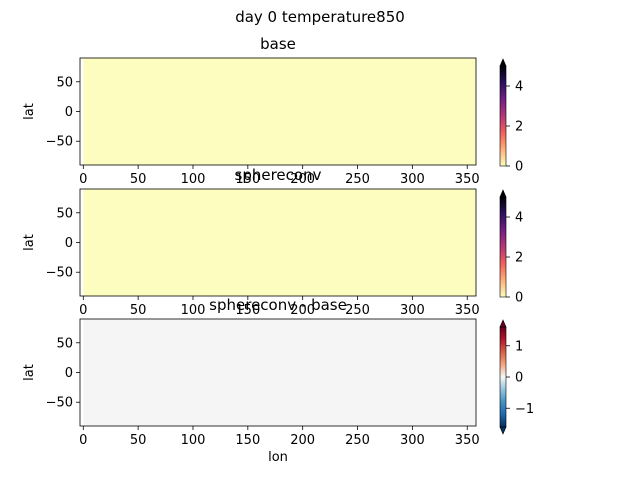  Describe the element at coordinates (278, 457) in the screenshot. I see `x-axis-label: lon` at that location.